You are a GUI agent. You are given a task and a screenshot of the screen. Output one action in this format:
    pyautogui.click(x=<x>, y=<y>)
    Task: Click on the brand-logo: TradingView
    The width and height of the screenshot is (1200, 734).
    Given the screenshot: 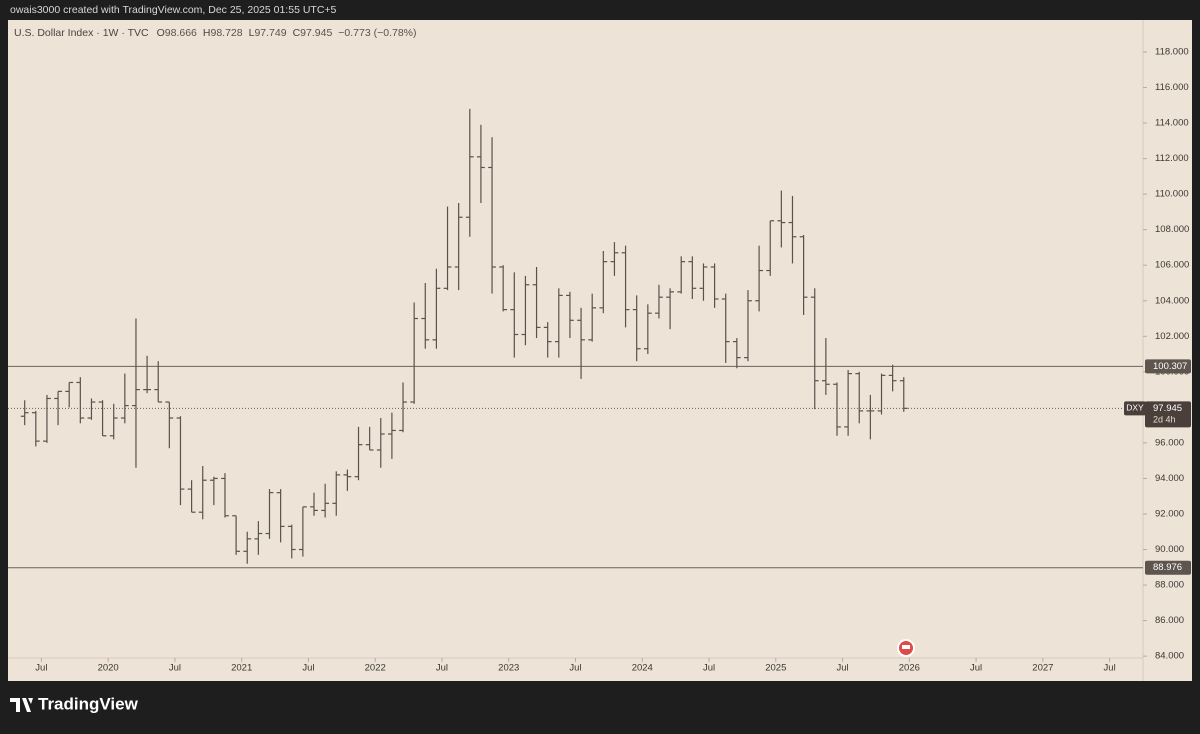 What is the action you would take?
    pyautogui.click(x=74, y=703)
    